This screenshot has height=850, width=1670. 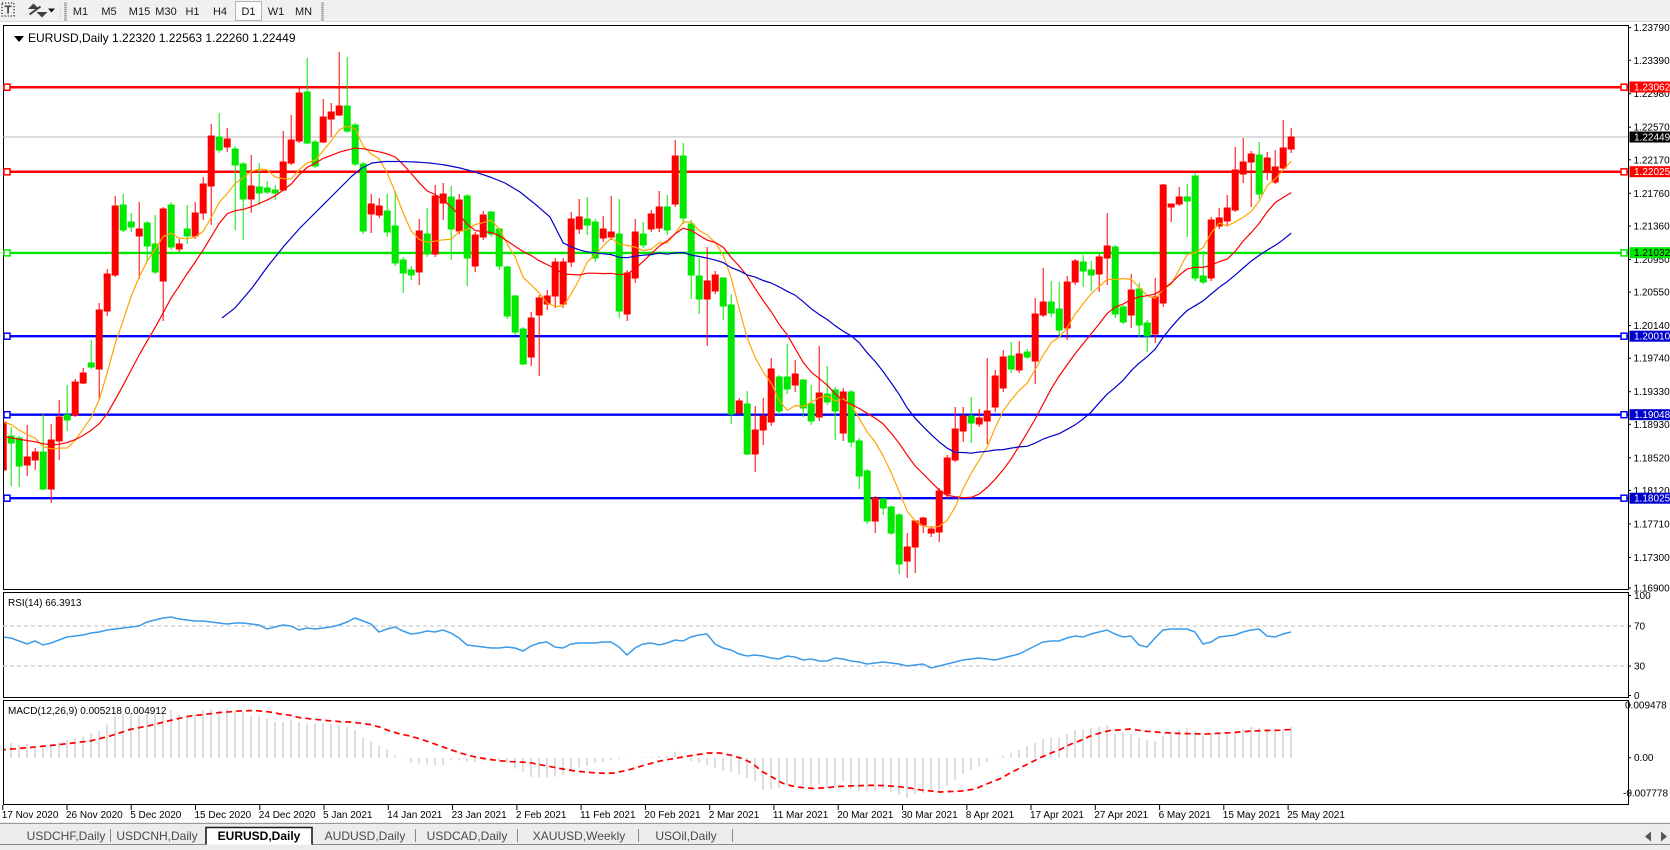 I want to click on svg-text: 1.20550, so click(x=1652, y=293).